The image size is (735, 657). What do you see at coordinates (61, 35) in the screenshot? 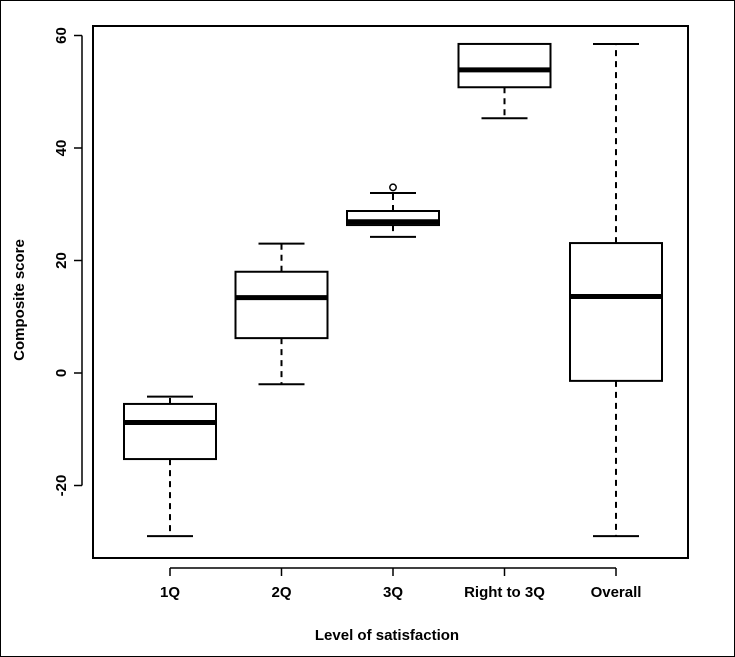
I see `y-tick-label: 60` at bounding box center [61, 35].